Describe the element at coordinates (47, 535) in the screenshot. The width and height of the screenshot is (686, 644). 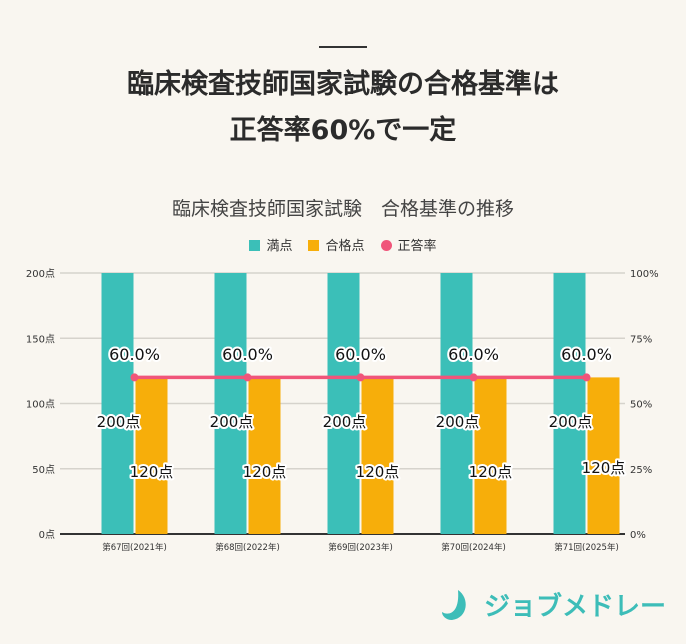
I see `y-left-tick: 0点` at that location.